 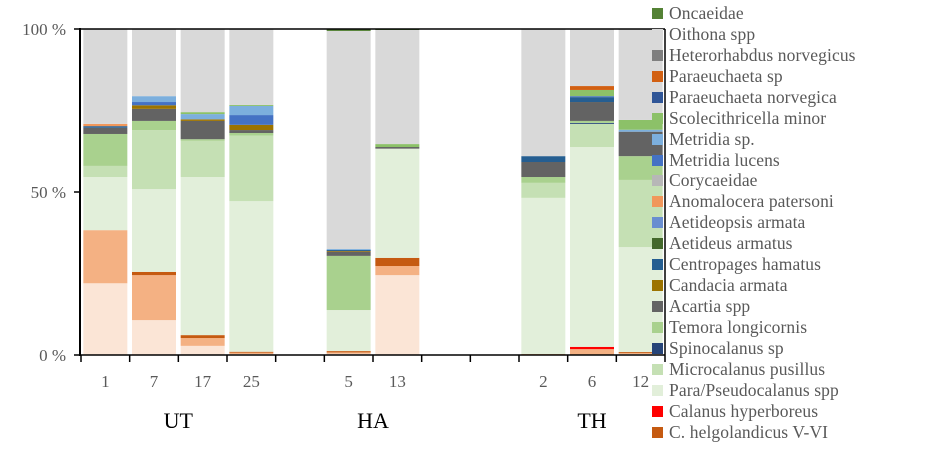 I want to click on x-tick-label: 7, so click(x=154, y=381).